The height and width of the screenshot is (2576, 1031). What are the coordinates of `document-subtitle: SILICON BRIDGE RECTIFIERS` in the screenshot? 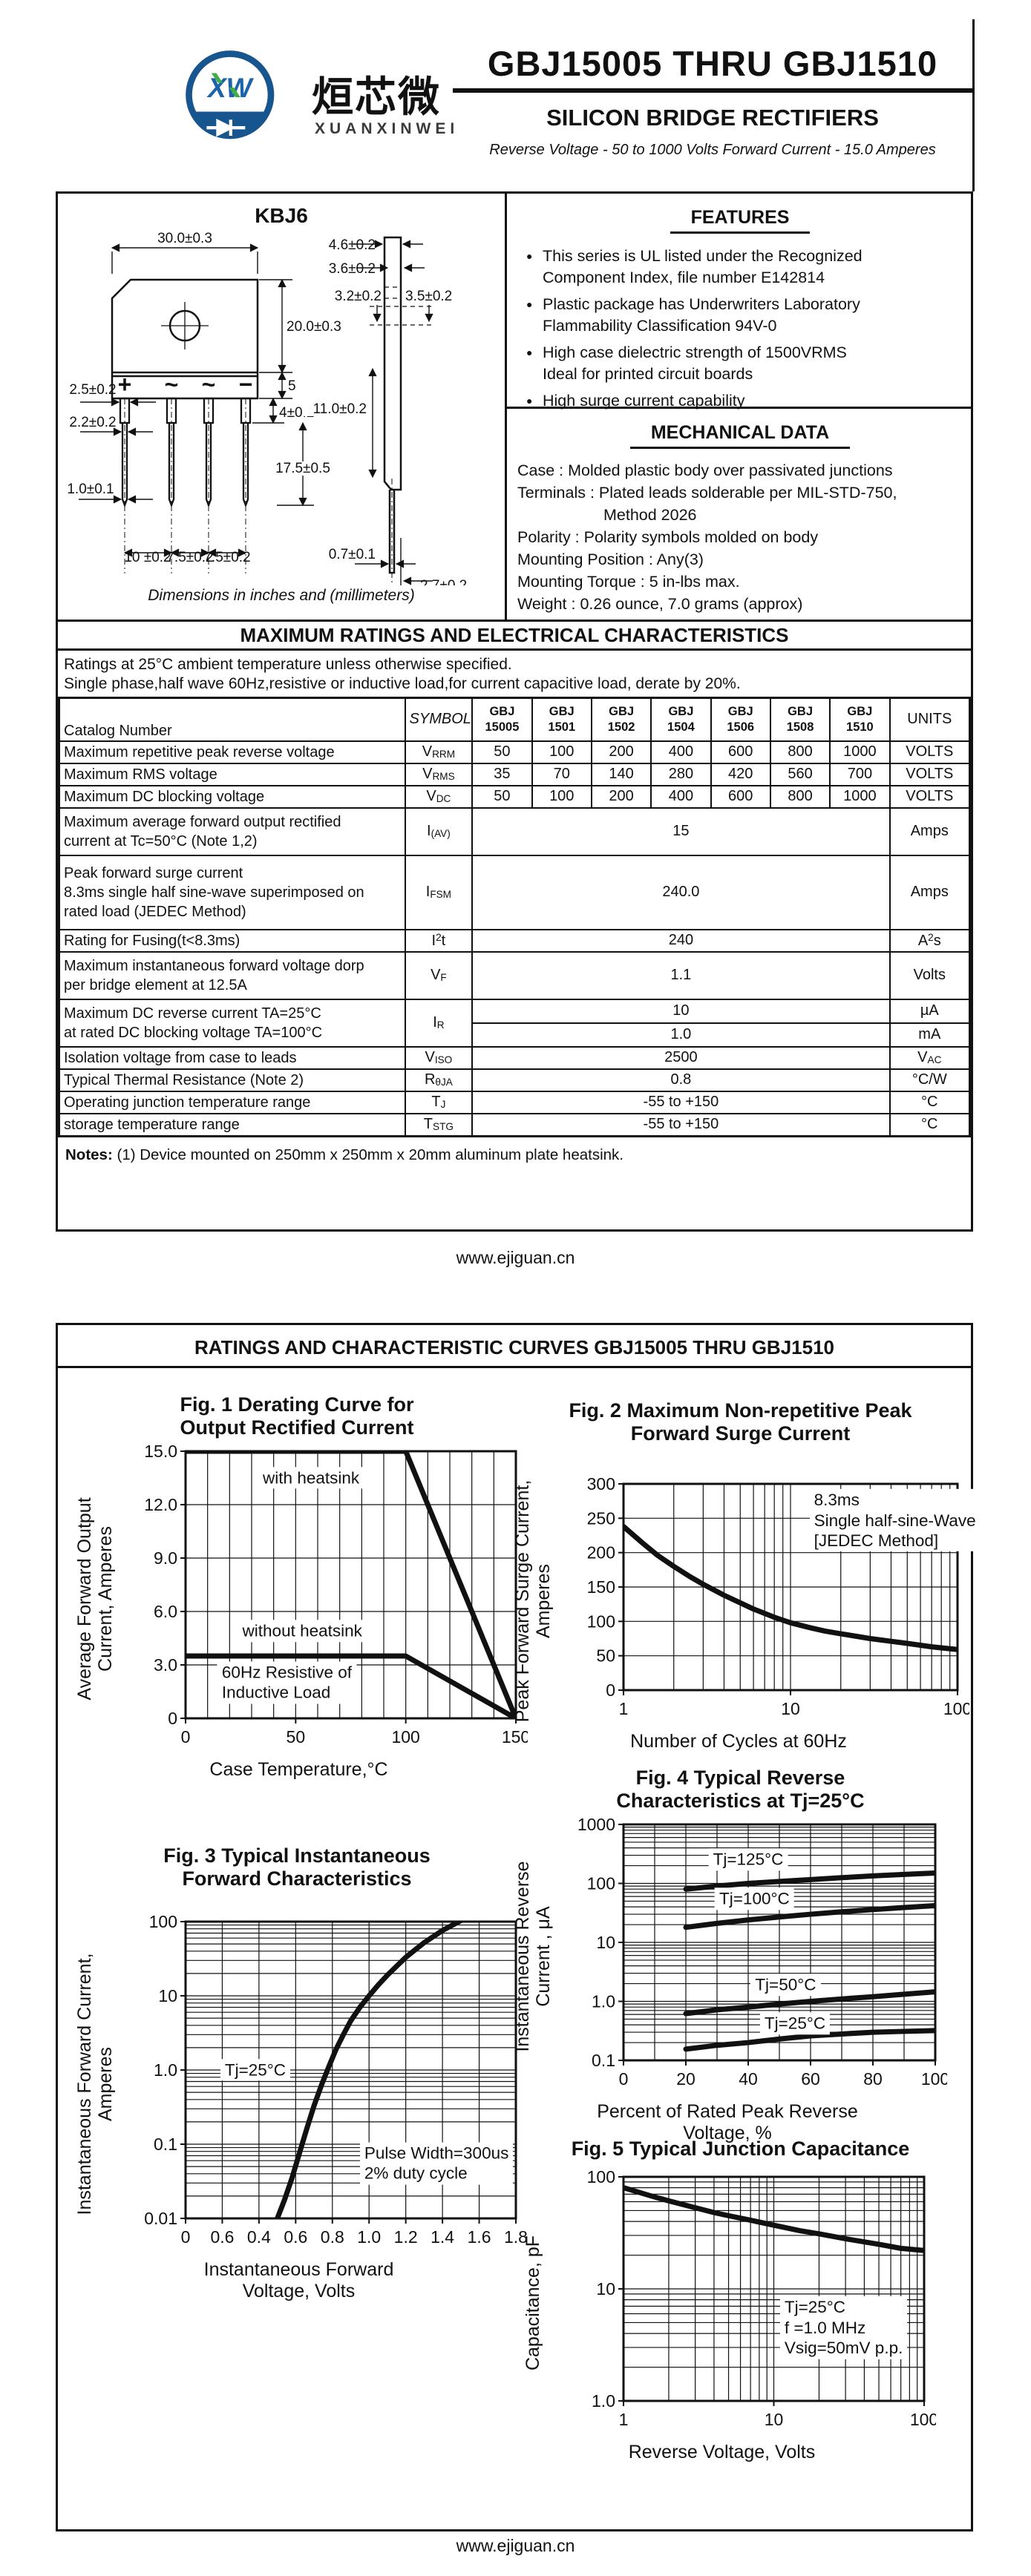 It's located at (712, 118).